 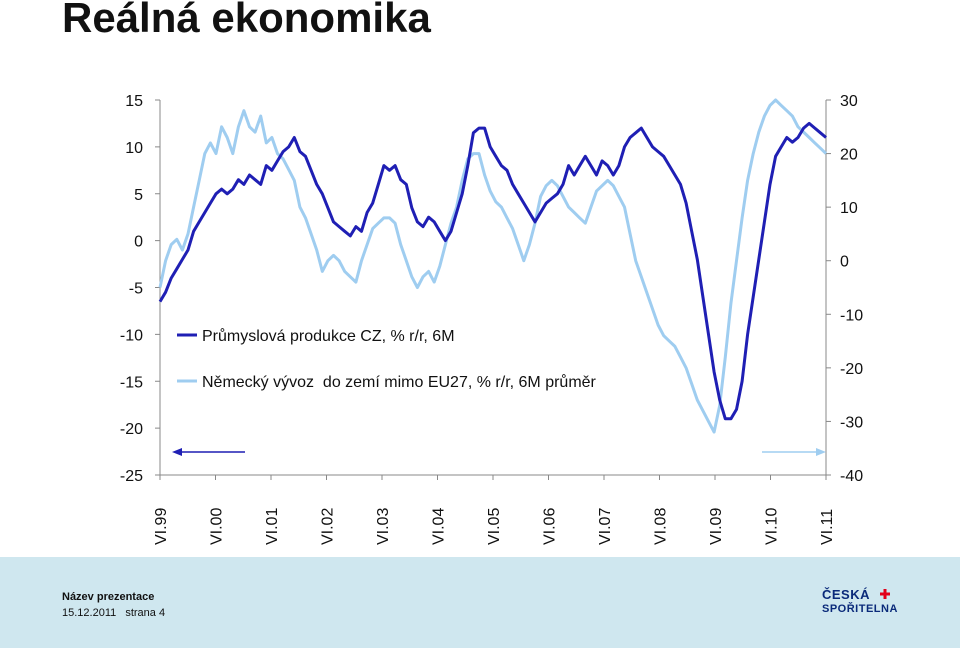 What do you see at coordinates (131, 382) in the screenshot?
I see `left-tick-label: -15` at bounding box center [131, 382].